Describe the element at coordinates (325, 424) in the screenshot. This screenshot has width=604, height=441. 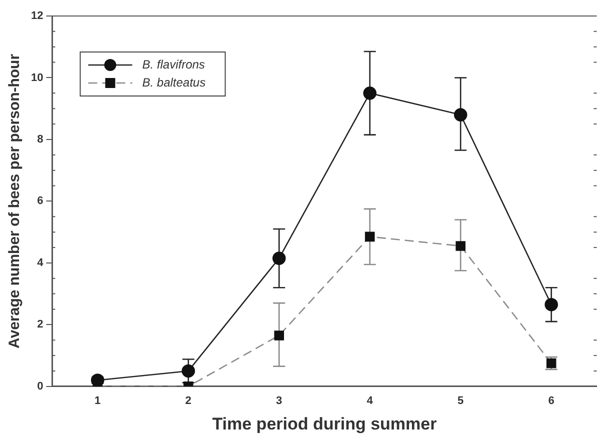
I see `x-axis-title: Time period during summer` at that location.